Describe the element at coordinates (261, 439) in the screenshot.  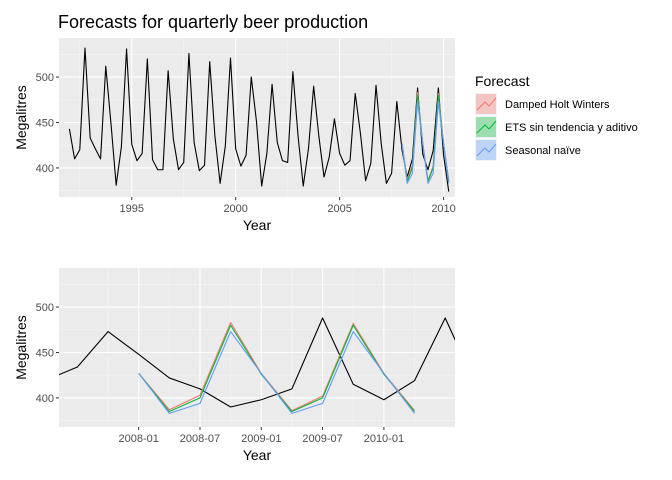
I see `x-tick-label: 2009-01` at that location.